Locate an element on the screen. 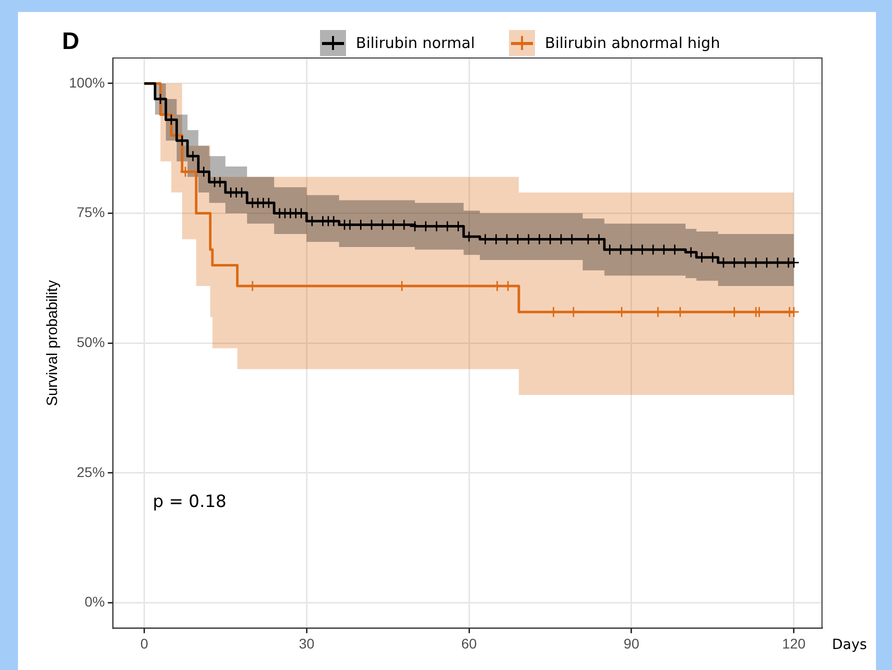  legend-label: Bilirubin normal is located at coordinates (415, 43).